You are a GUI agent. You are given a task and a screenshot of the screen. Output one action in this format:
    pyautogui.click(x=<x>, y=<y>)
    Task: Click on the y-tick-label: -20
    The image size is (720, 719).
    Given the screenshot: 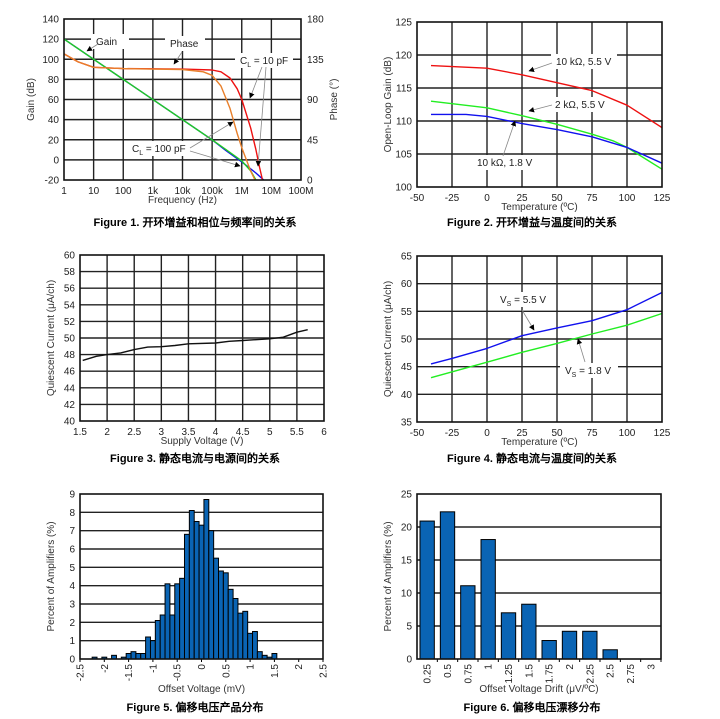 What is the action you would take?
    pyautogui.click(x=52, y=181)
    